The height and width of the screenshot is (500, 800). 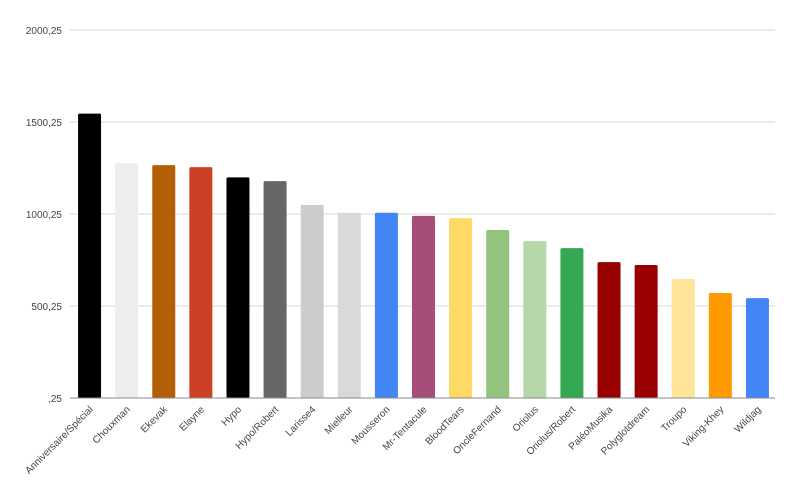 What do you see at coordinates (55, 399) in the screenshot?
I see `y-tick-label: ,25` at bounding box center [55, 399].